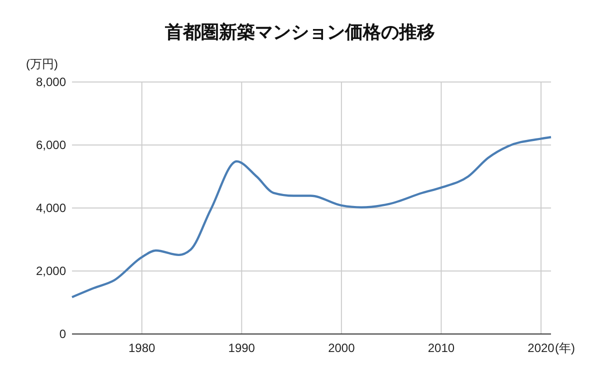  I want to click on y-tick-label: 8,000, so click(51, 82).